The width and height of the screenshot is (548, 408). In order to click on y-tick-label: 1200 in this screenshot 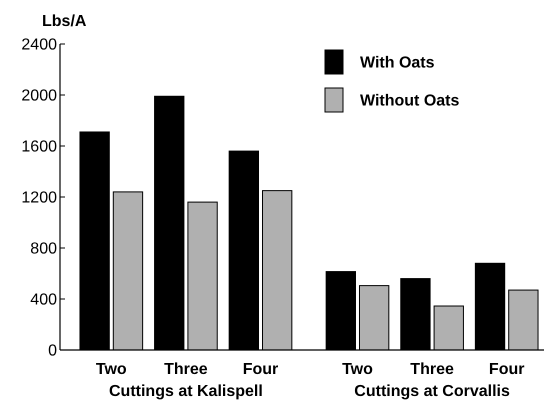, I will do `click(39, 198)`.